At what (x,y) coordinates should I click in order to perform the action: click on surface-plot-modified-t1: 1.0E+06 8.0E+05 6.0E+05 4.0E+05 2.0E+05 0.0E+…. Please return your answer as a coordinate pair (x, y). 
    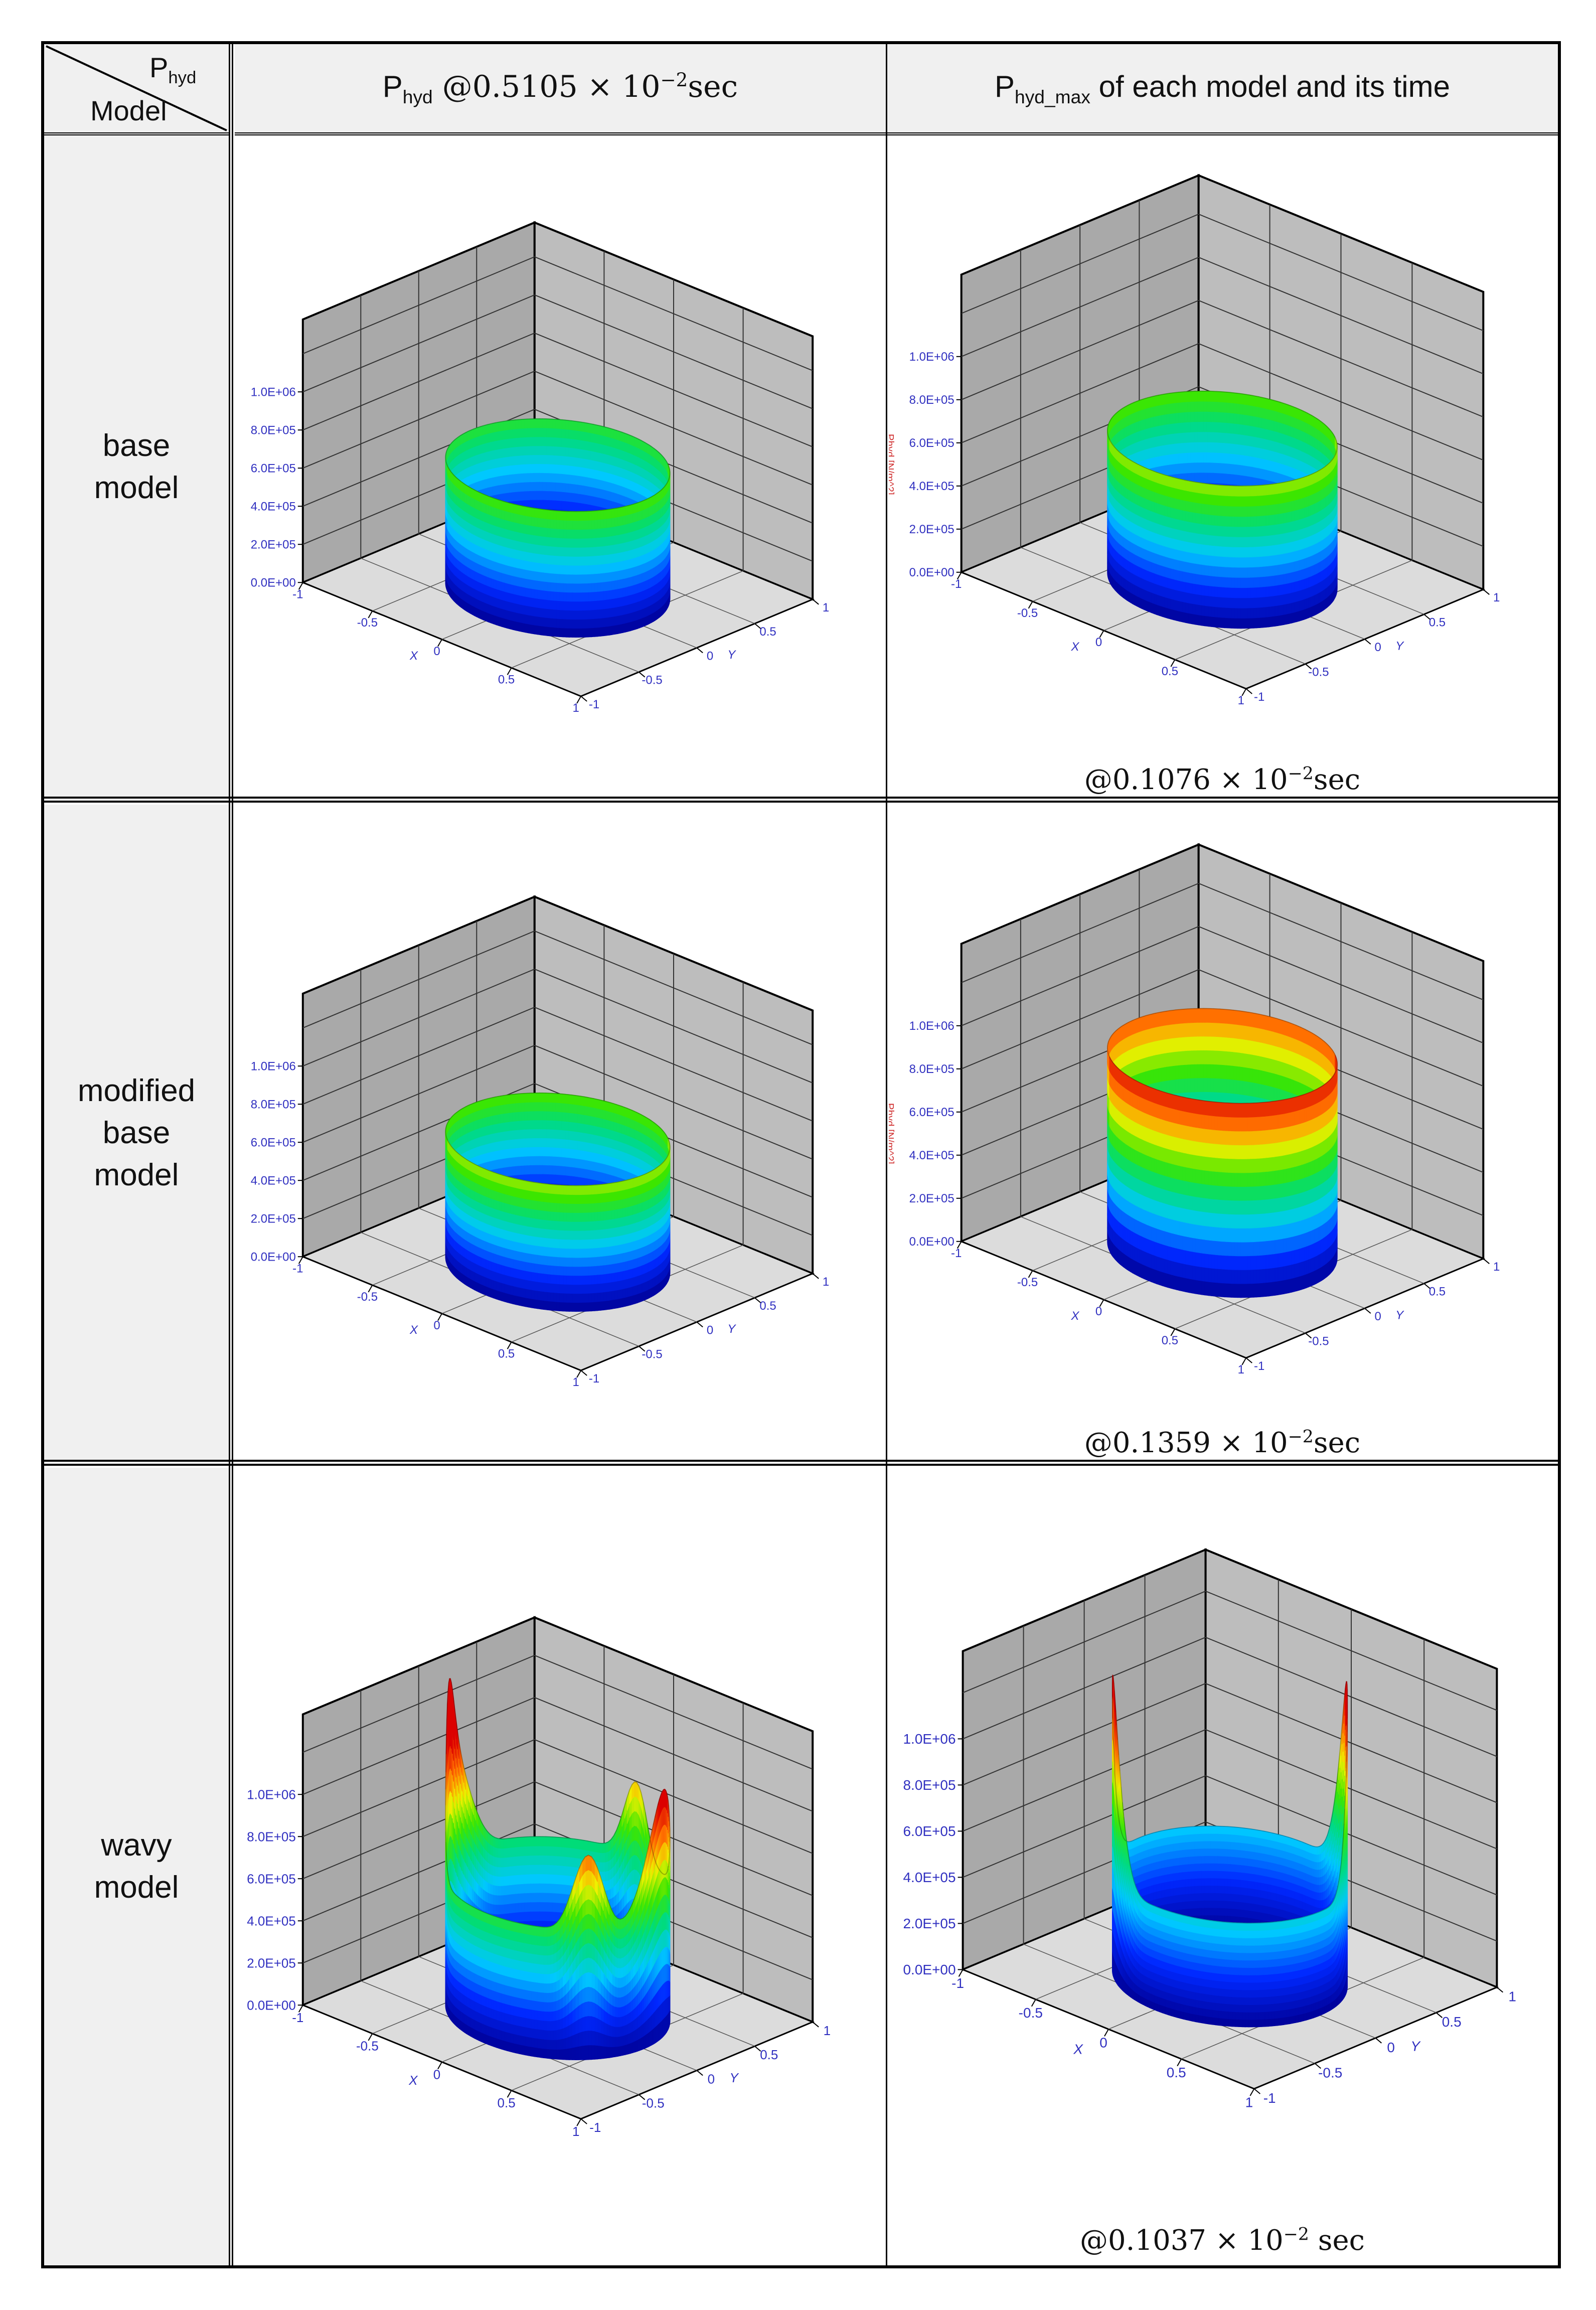
    Looking at the image, I should click on (560, 1133).